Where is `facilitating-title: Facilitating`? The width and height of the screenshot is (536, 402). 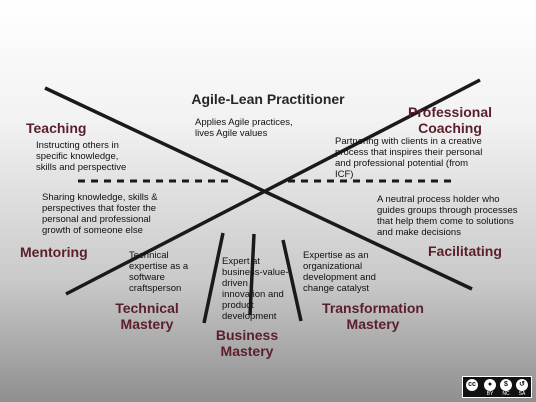
facilitating-title: Facilitating is located at coordinates (465, 251).